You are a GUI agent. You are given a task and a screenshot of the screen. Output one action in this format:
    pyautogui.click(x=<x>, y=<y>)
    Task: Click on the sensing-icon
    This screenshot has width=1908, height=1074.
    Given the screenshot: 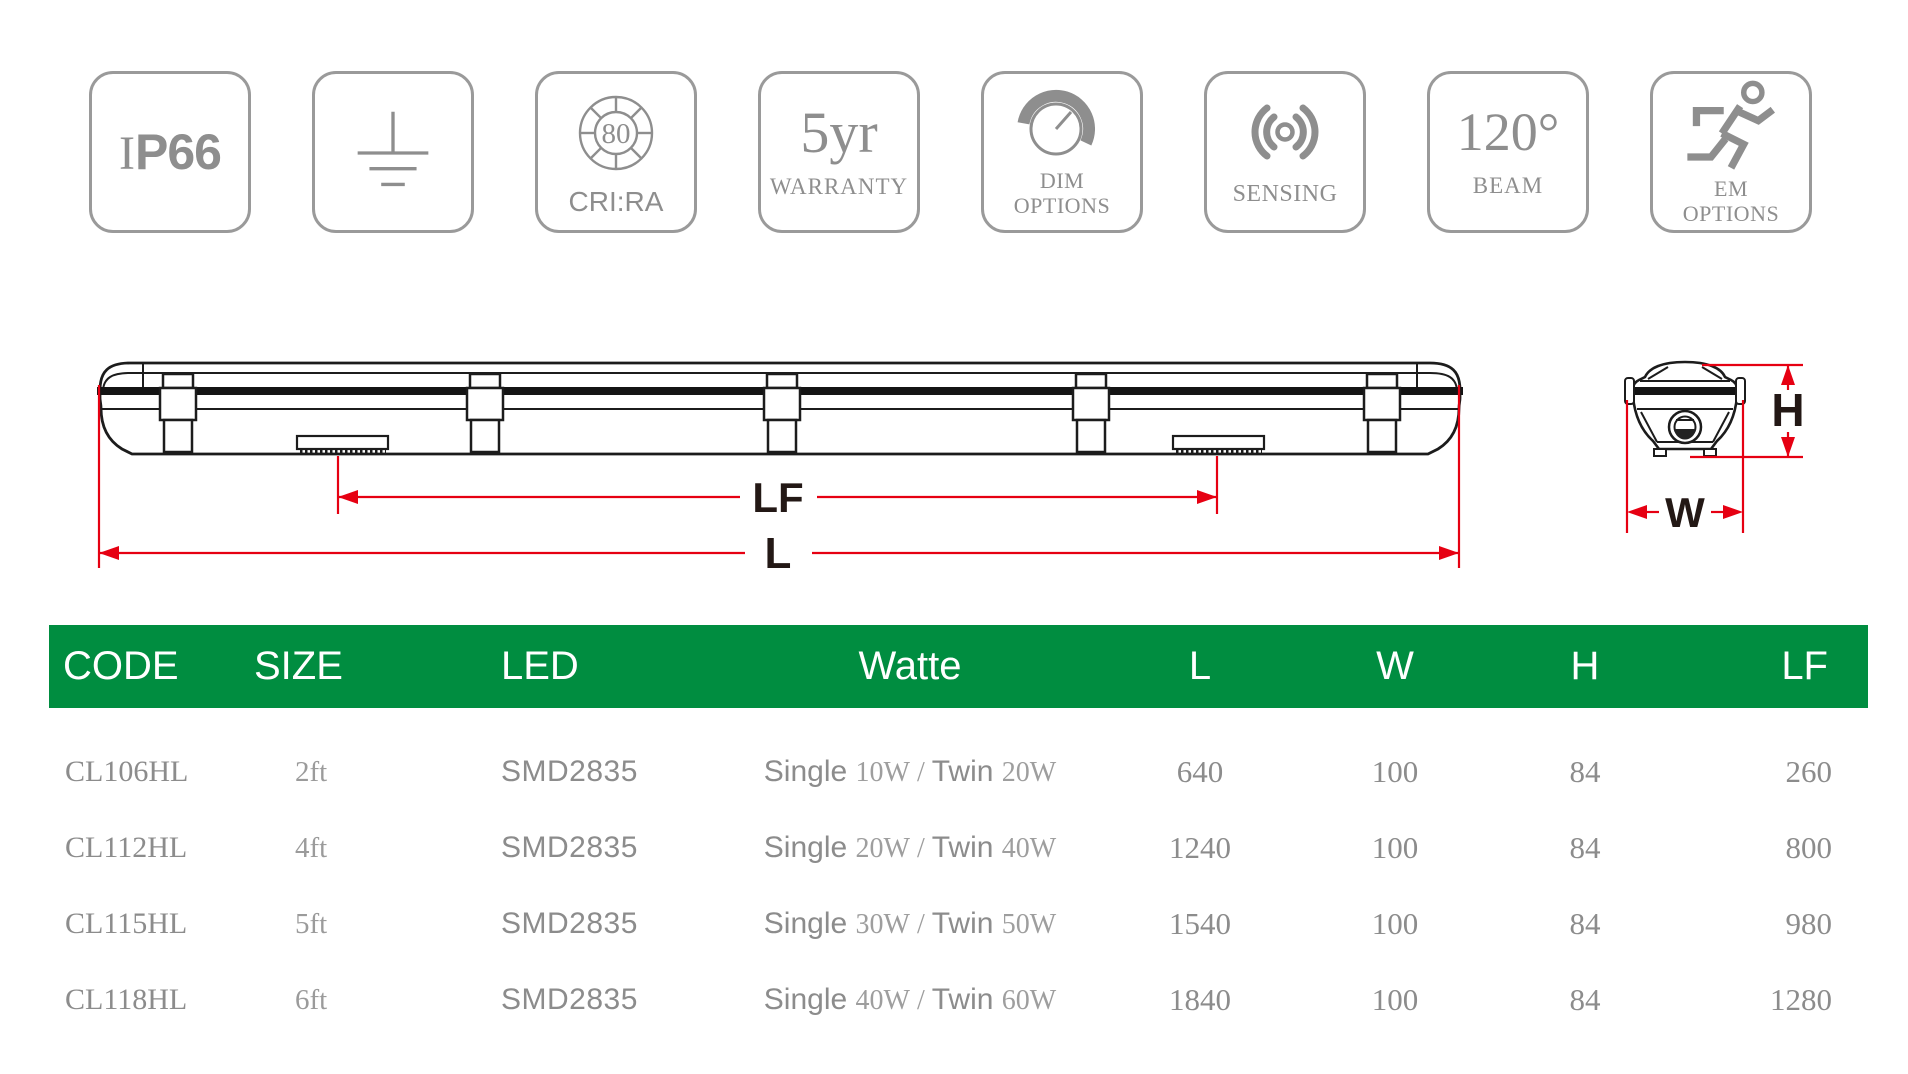 What is the action you would take?
    pyautogui.click(x=1285, y=132)
    